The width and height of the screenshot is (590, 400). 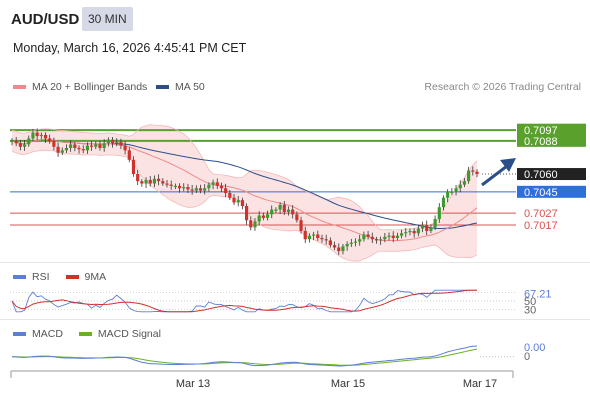 What do you see at coordinates (530, 302) in the screenshot?
I see `rsi-tick-label: 50` at bounding box center [530, 302].